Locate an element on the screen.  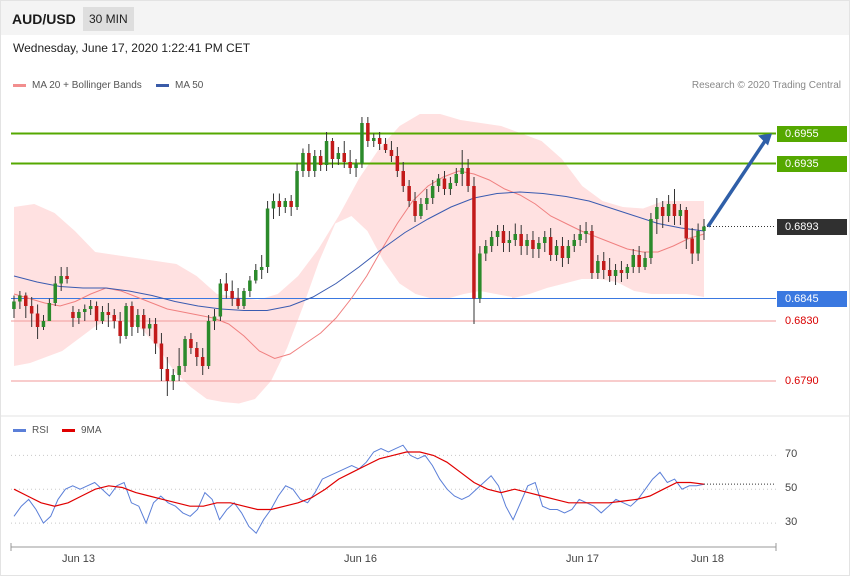
level-label: 0.6845 is located at coordinates (812, 298).